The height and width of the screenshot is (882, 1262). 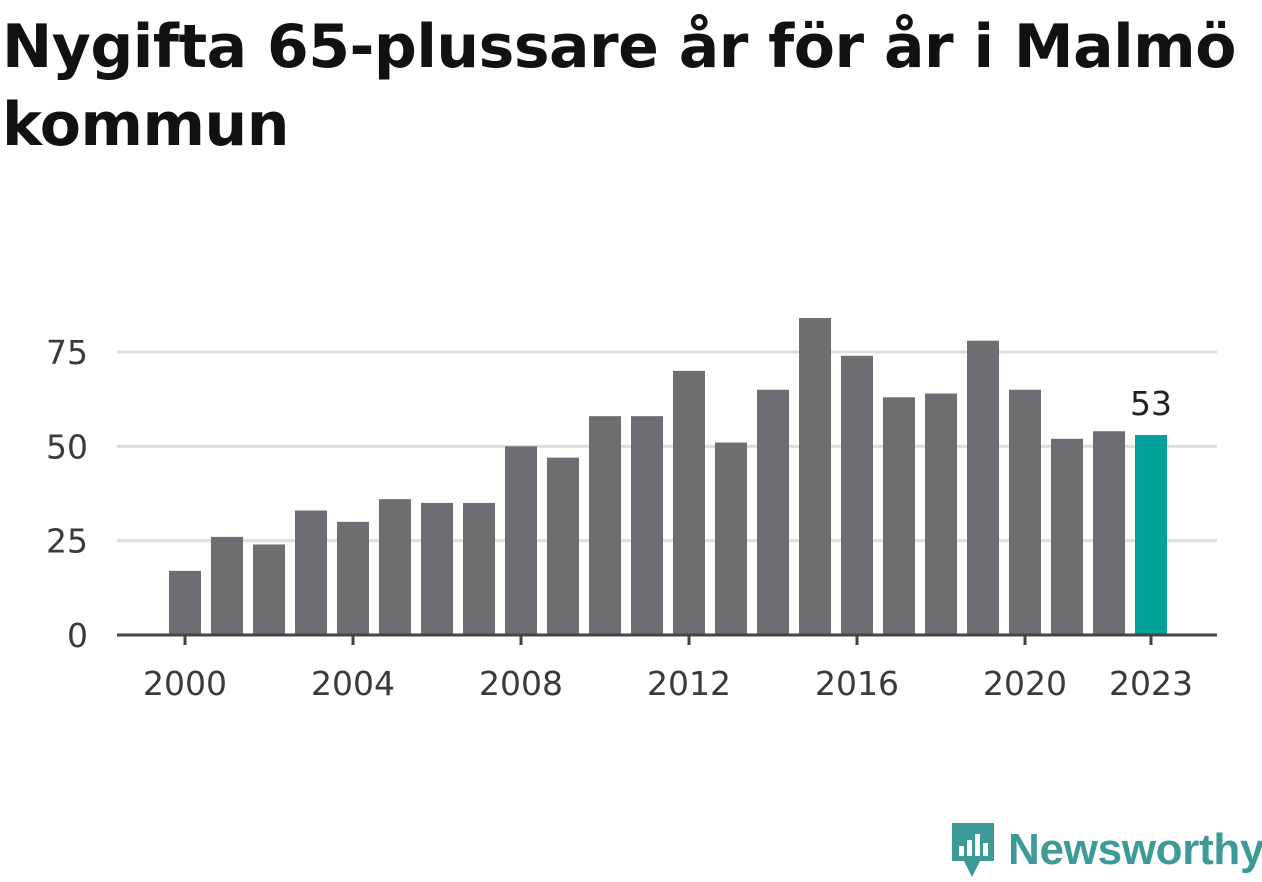 I want to click on x-tick-label-2012: 2012, so click(x=689, y=683).